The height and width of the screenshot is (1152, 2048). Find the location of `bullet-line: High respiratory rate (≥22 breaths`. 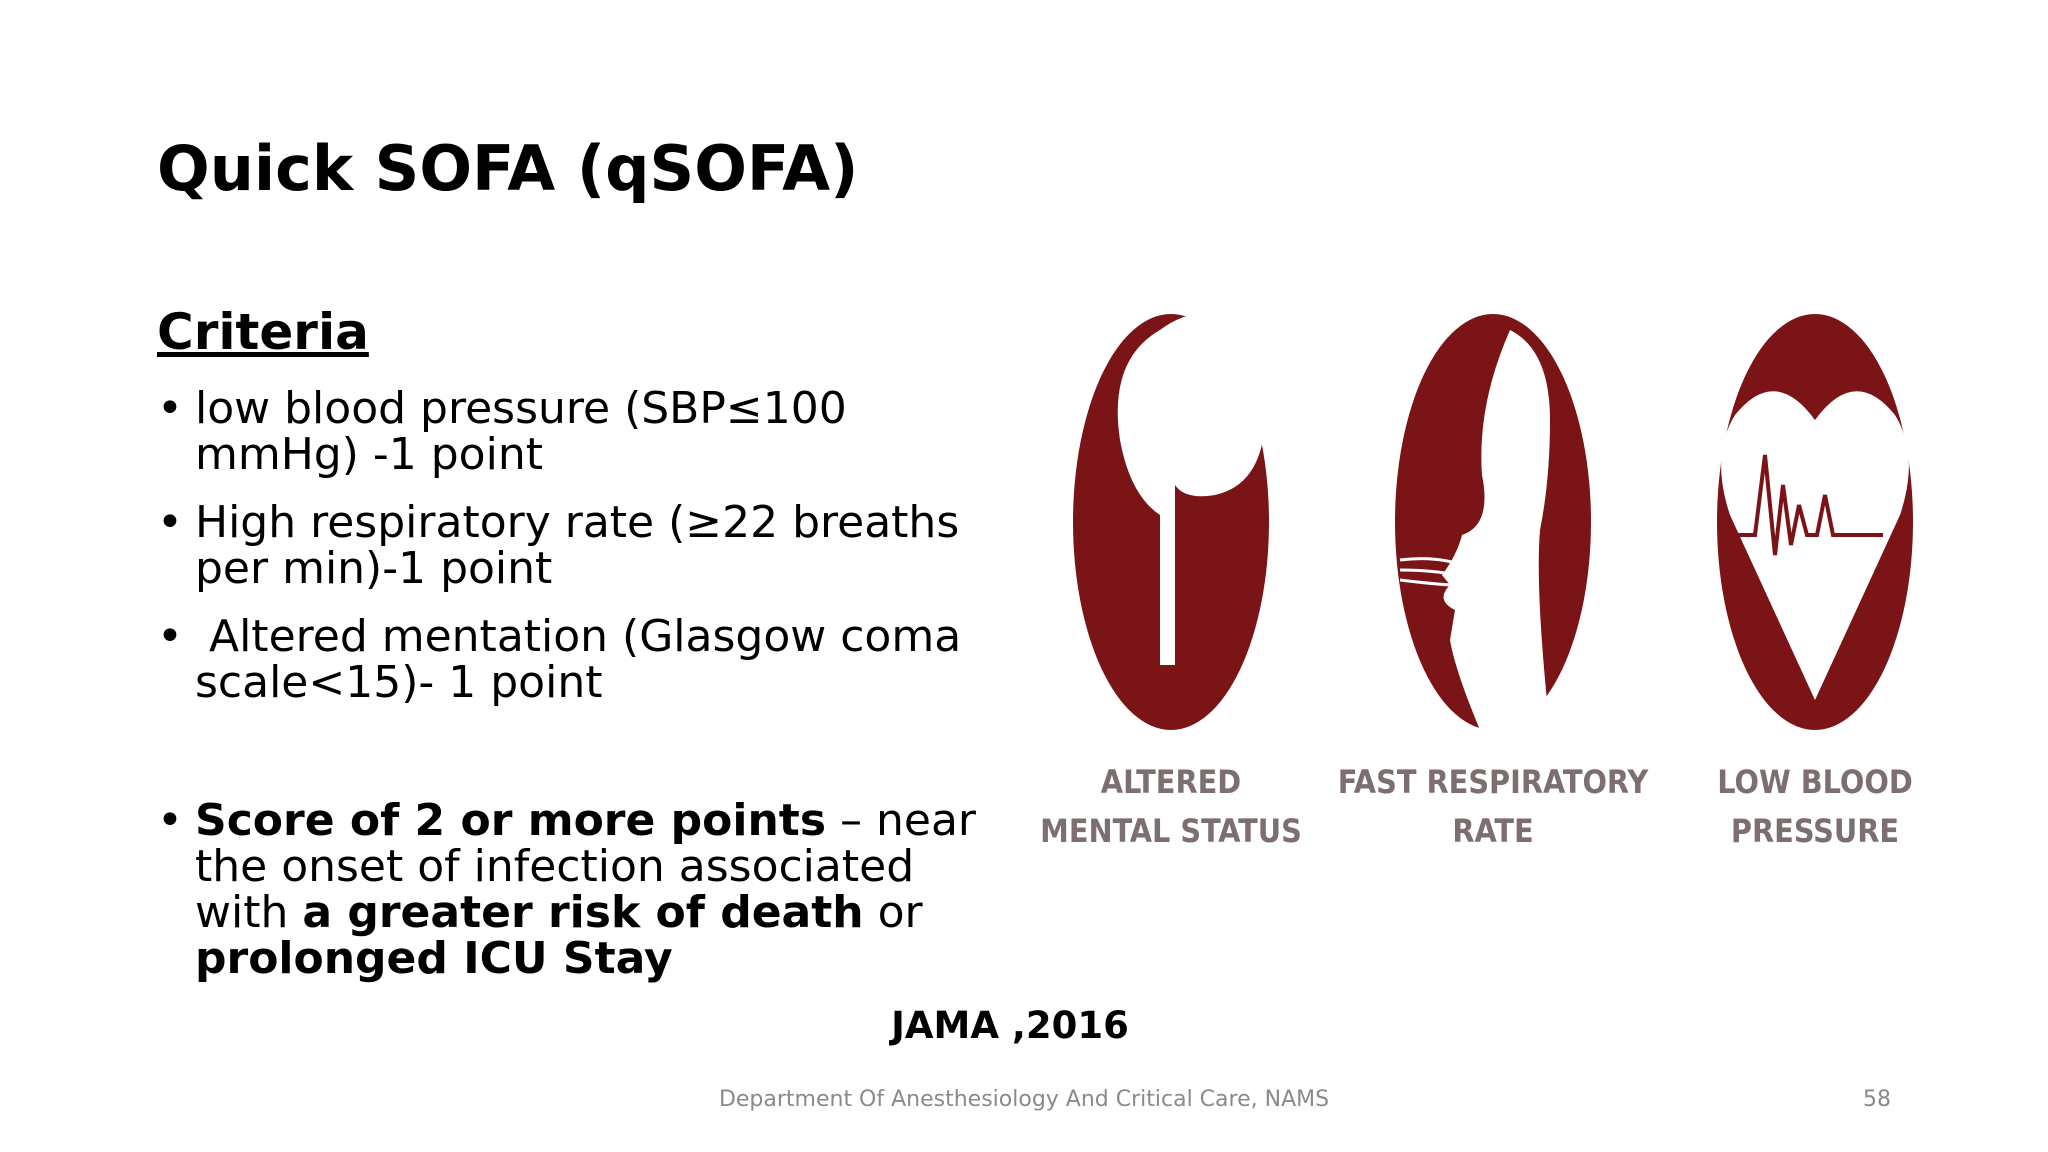

bullet-line: High respiratory rate (≥22 breaths is located at coordinates (577, 523).